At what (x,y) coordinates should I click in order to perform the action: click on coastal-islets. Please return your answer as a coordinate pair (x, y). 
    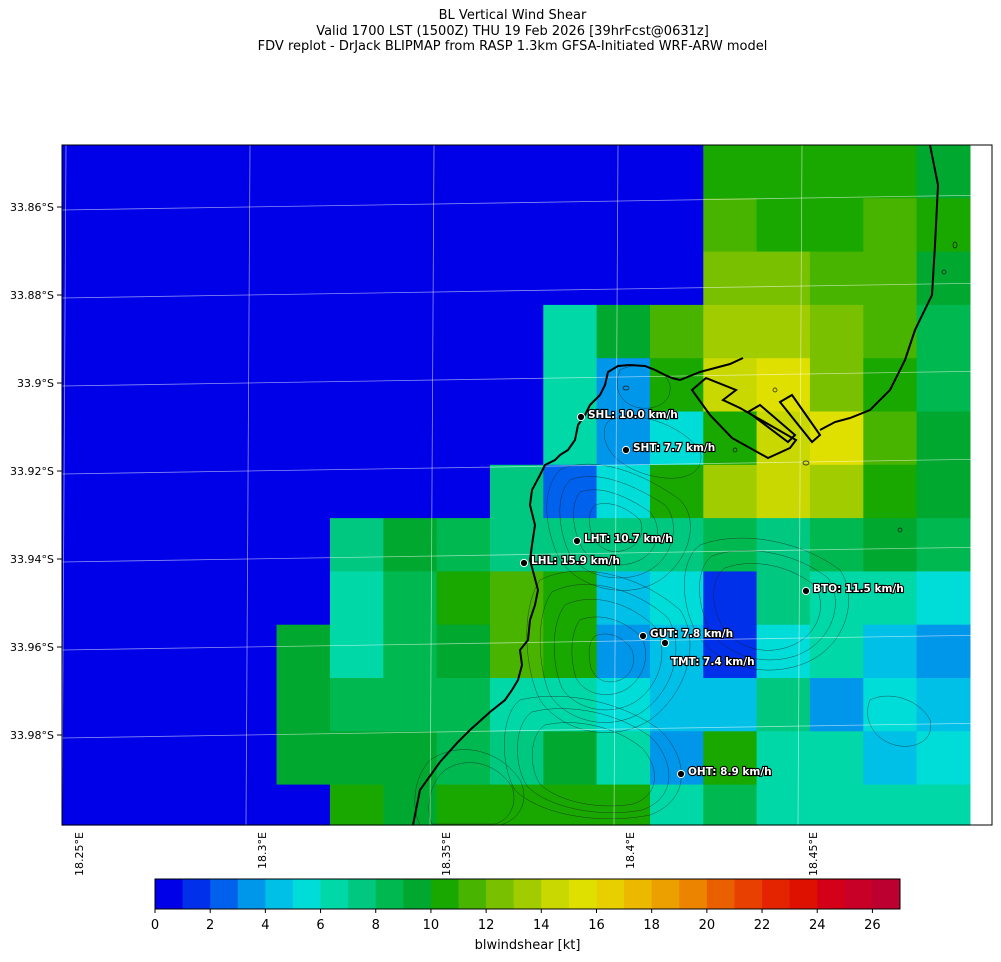
    Looking at the image, I should click on (790, 387).